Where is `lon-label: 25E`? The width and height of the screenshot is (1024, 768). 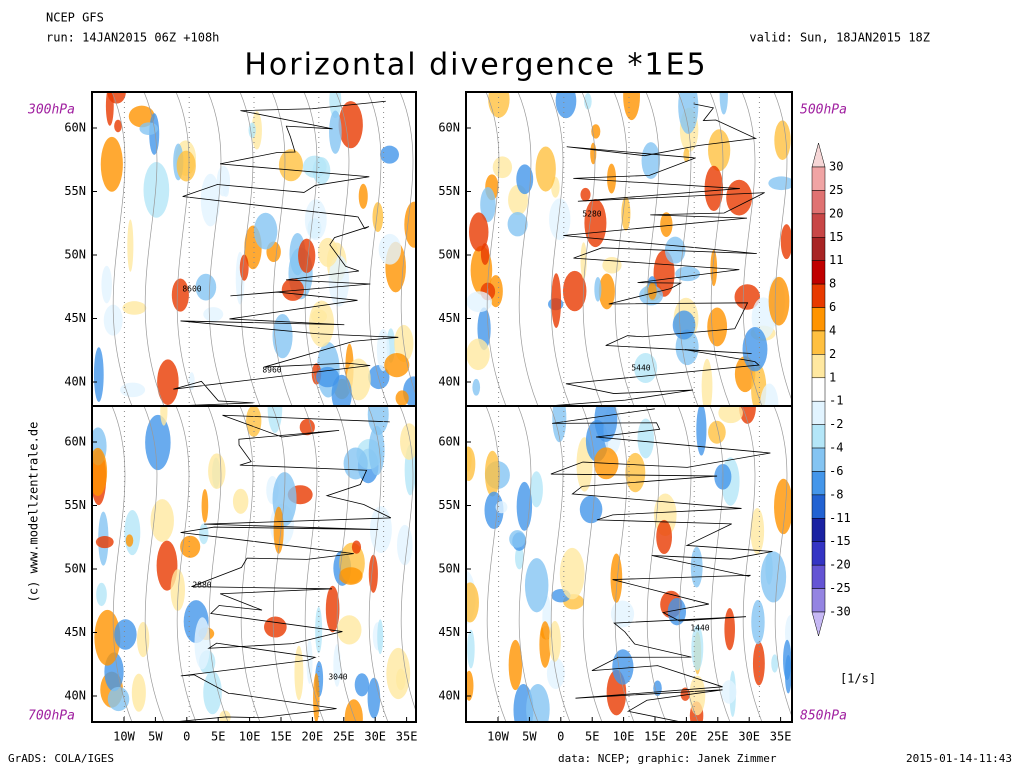
lon-label: 25E is located at coordinates (344, 737).